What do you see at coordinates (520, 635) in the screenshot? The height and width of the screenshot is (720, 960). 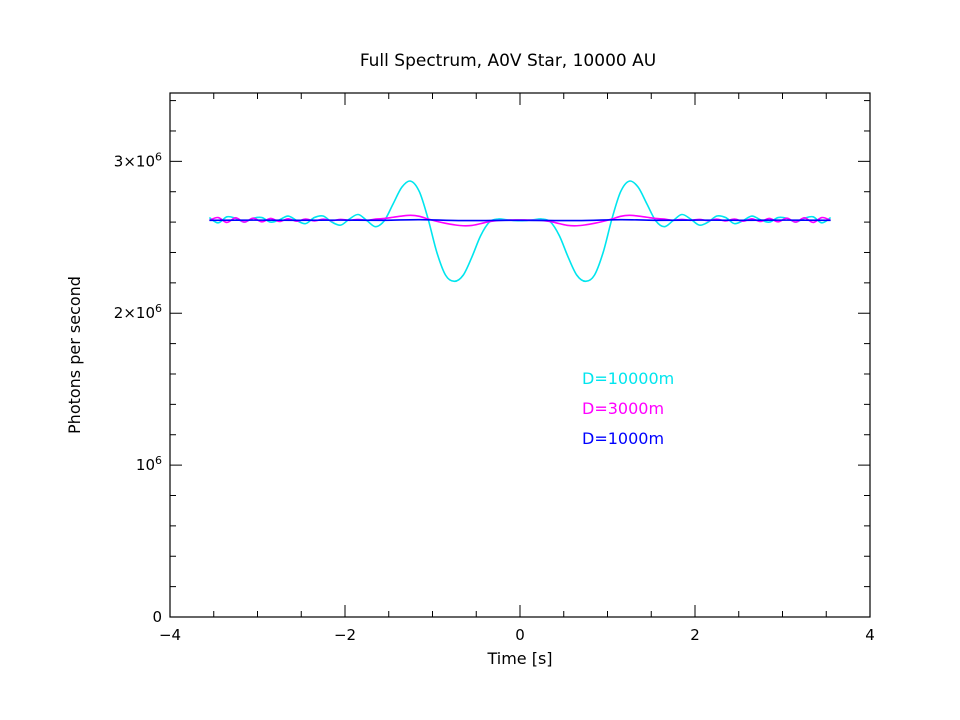 I see `x-tick-label: 0` at bounding box center [520, 635].